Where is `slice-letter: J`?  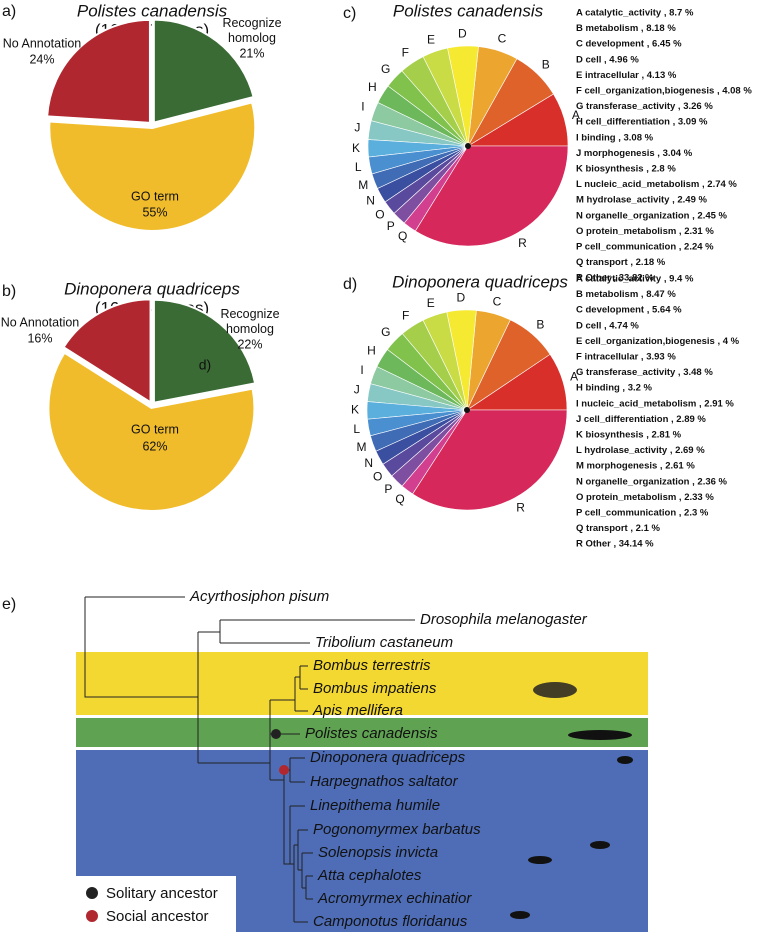
slice-letter: J is located at coordinates (357, 127).